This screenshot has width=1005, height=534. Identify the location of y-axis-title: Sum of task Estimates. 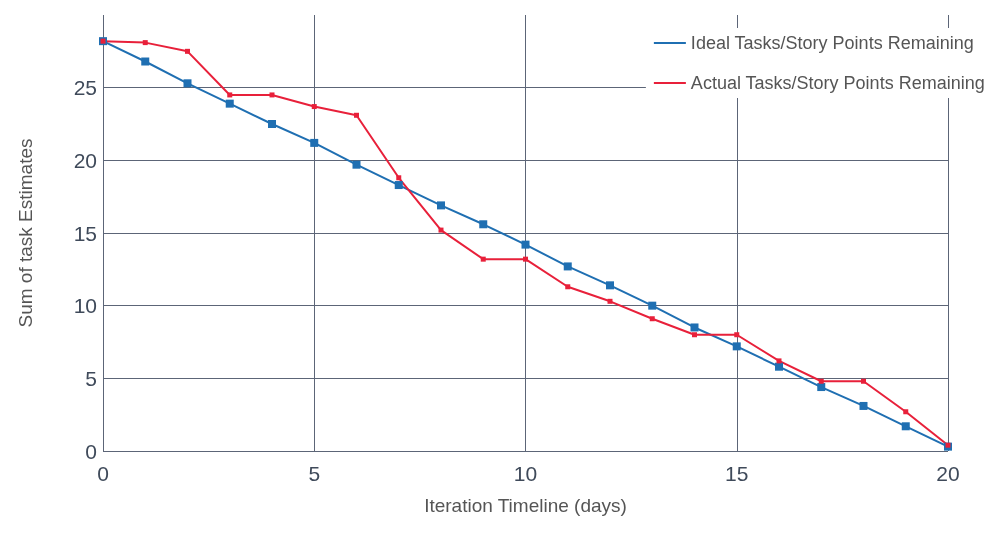
(25, 233).